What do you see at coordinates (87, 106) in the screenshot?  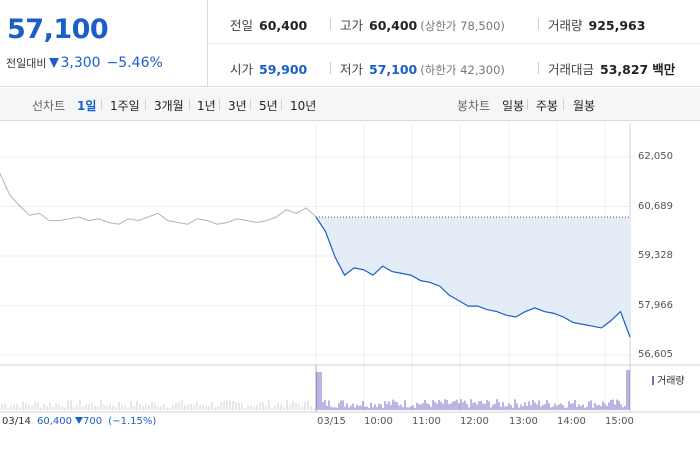 I see `tab-1d: 1일` at bounding box center [87, 106].